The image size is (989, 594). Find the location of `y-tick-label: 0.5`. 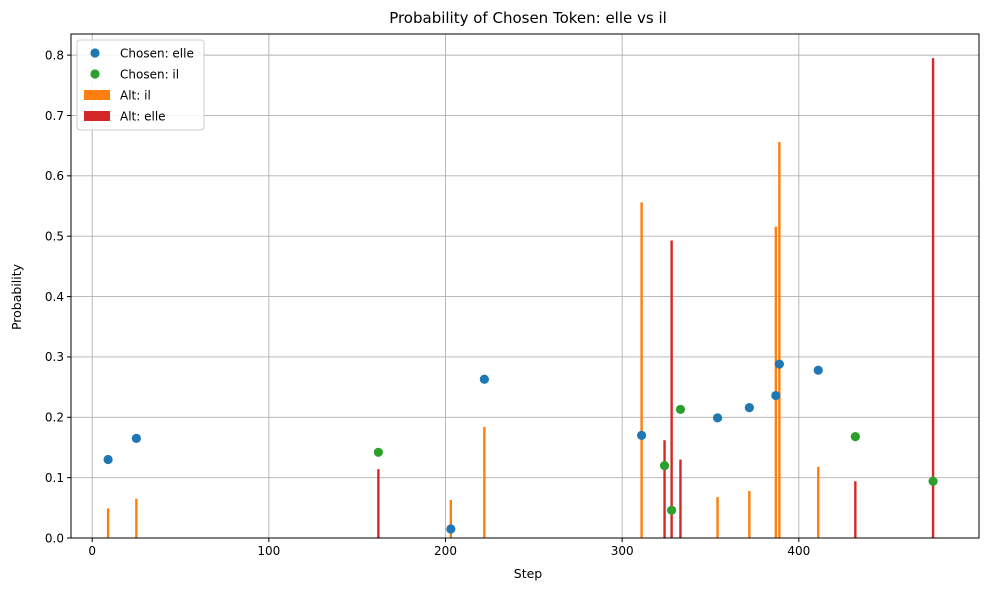

y-tick-label: 0.5 is located at coordinates (54, 237).